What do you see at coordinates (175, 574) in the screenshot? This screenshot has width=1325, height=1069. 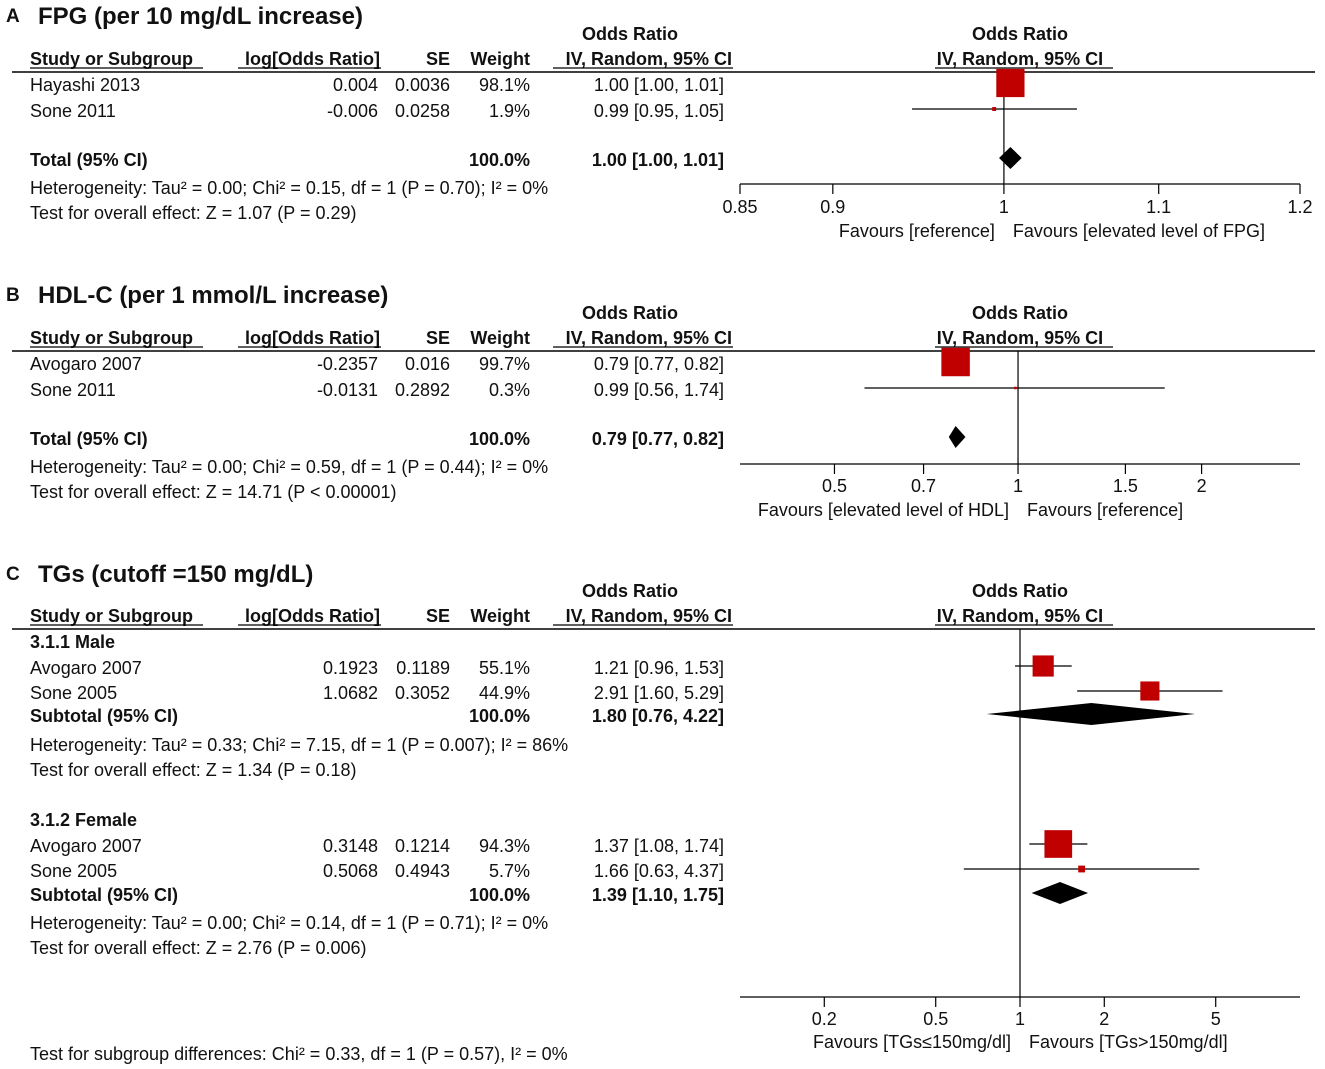 I see `panel-title: TGs (cutoff =150 mg/dL)` at bounding box center [175, 574].